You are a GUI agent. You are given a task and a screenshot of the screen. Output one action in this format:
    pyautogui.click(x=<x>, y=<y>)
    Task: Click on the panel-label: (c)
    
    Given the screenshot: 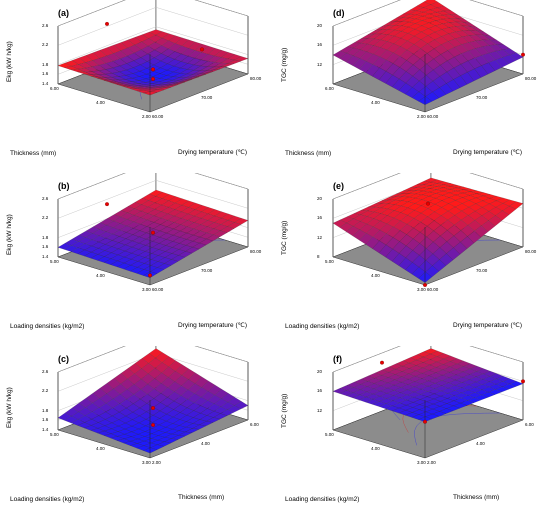 What is the action you would take?
    pyautogui.click(x=63, y=359)
    